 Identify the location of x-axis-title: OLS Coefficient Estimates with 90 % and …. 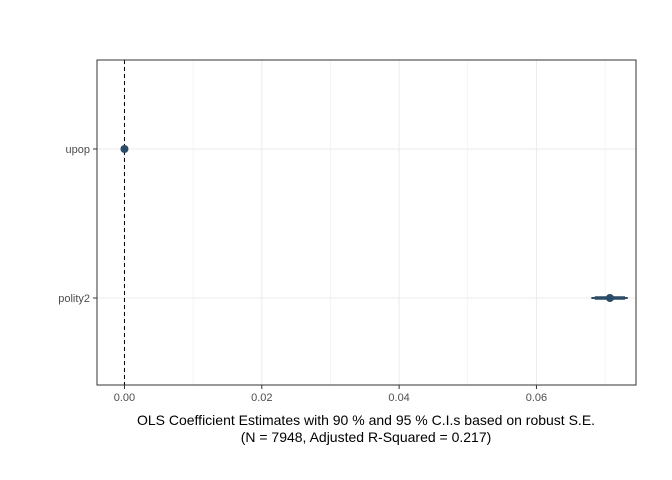
(366, 420).